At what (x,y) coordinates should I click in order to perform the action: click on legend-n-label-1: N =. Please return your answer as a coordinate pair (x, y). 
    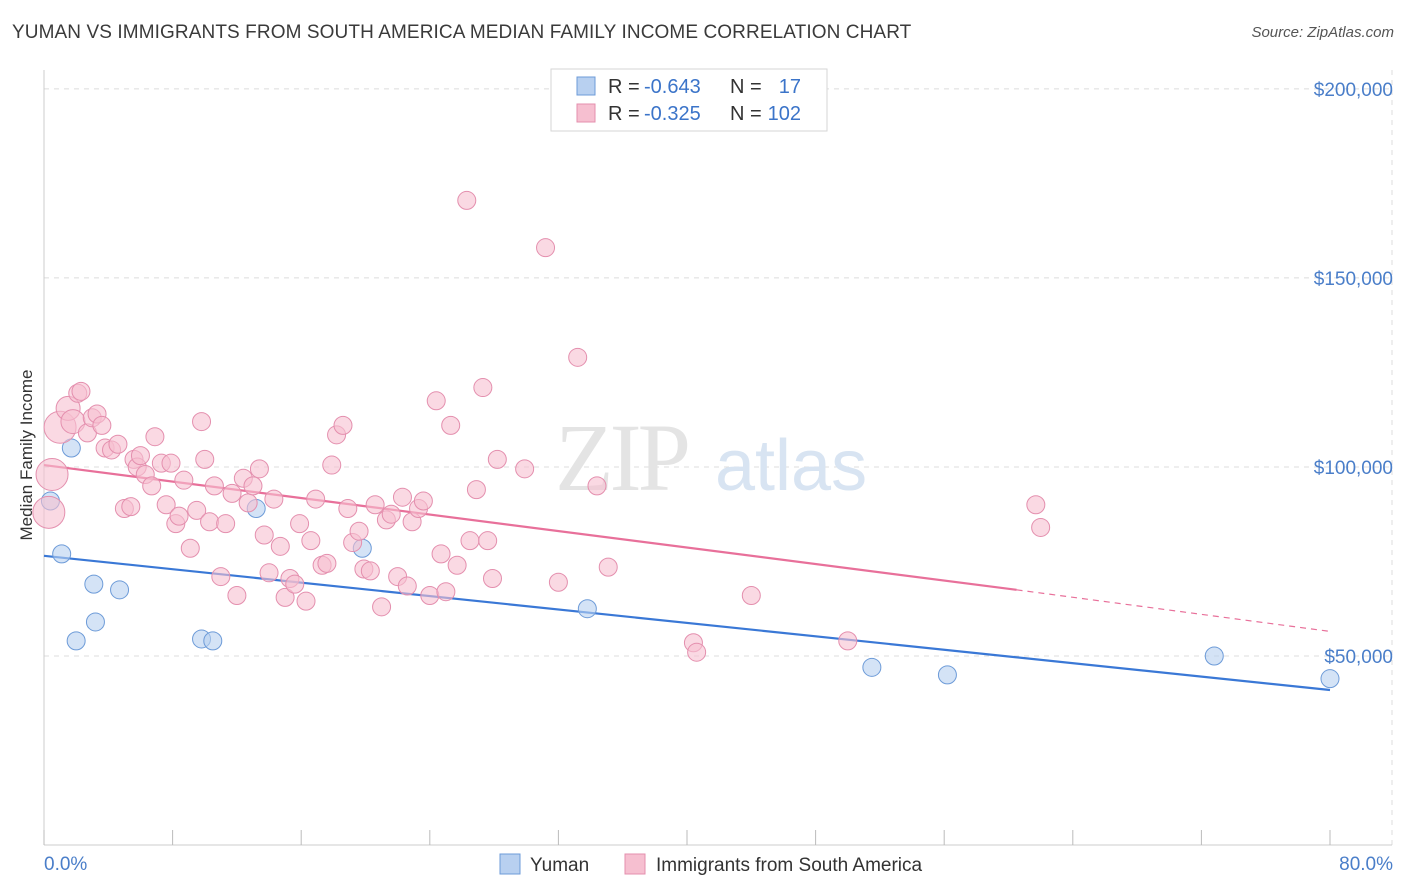
    Looking at the image, I should click on (746, 87).